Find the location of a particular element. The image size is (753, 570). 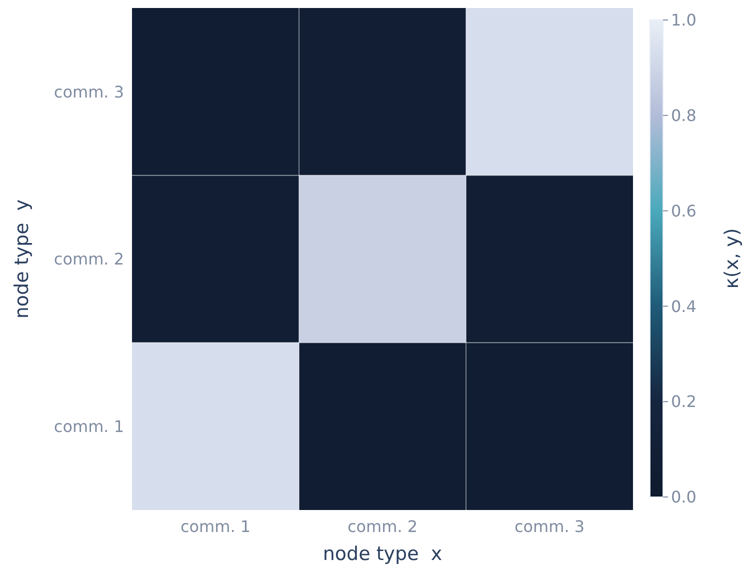

y-tick-label: comm. 1 is located at coordinates (89, 426).